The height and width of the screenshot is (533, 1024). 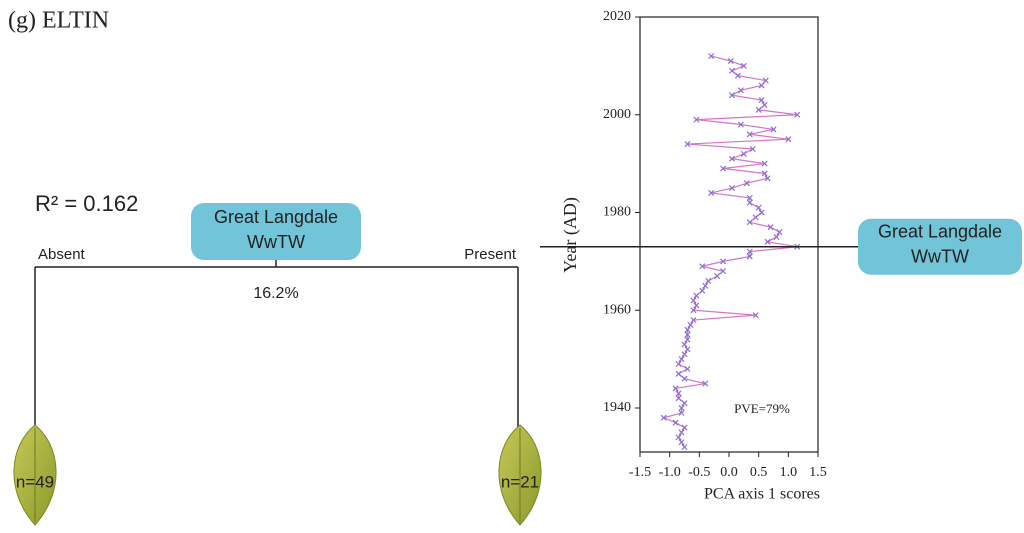 What do you see at coordinates (617, 309) in the screenshot?
I see `y-tick-label: 1960` at bounding box center [617, 309].